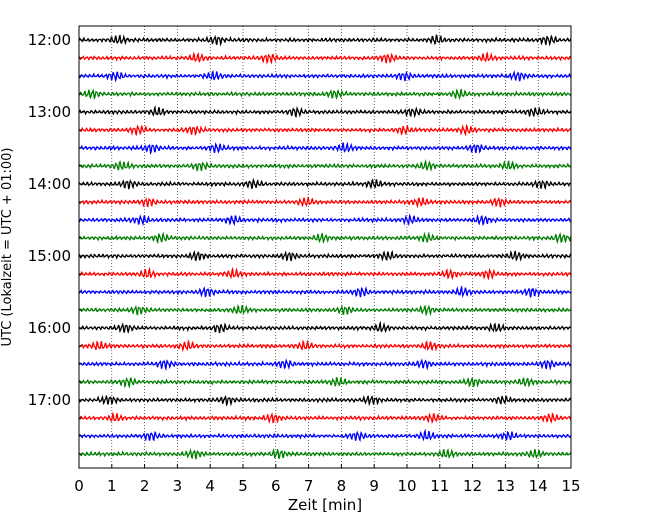  I want to click on x-tick-label: 8, so click(342, 486).